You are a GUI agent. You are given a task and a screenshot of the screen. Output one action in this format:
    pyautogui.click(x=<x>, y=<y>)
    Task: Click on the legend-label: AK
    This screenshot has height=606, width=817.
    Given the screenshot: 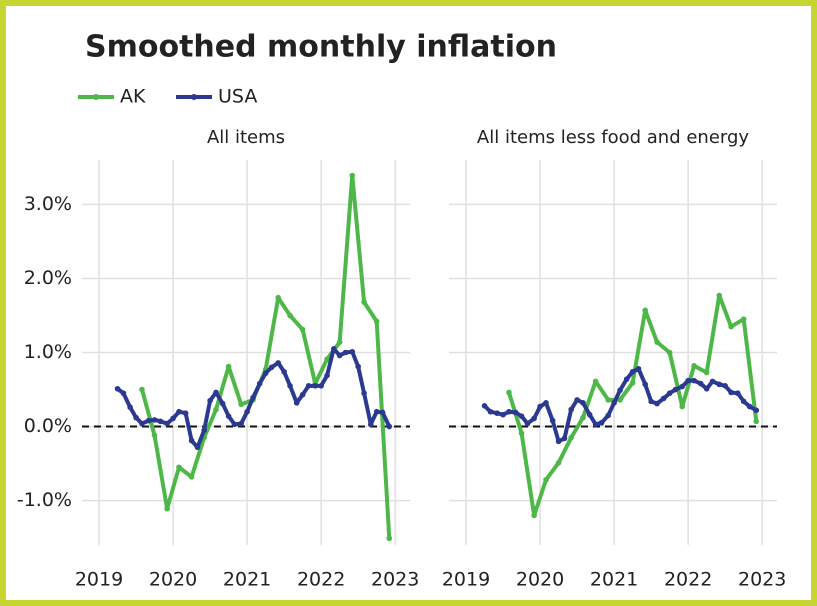 What is the action you would take?
    pyautogui.click(x=133, y=97)
    